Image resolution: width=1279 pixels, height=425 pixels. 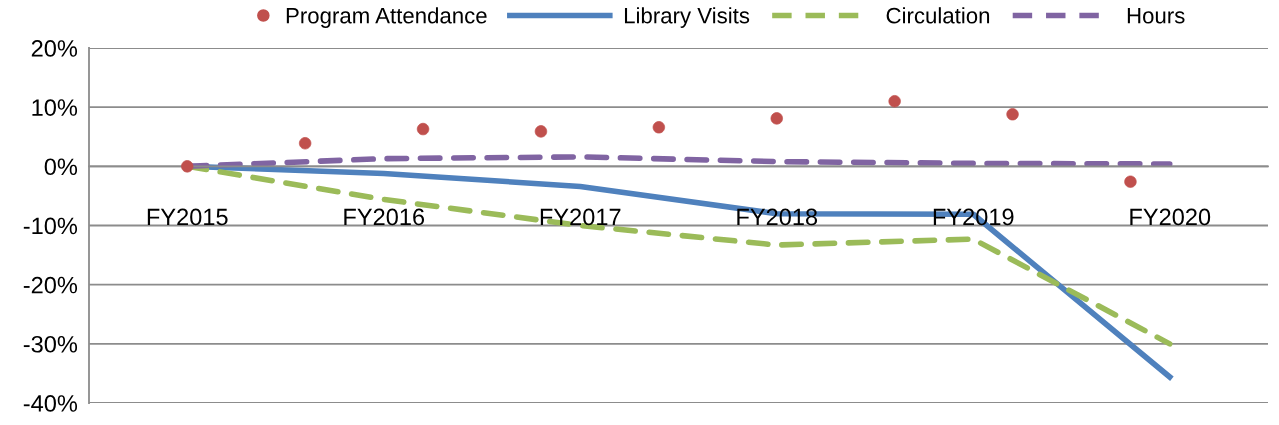 I want to click on y-tick-label: -30%, so click(x=50, y=344).